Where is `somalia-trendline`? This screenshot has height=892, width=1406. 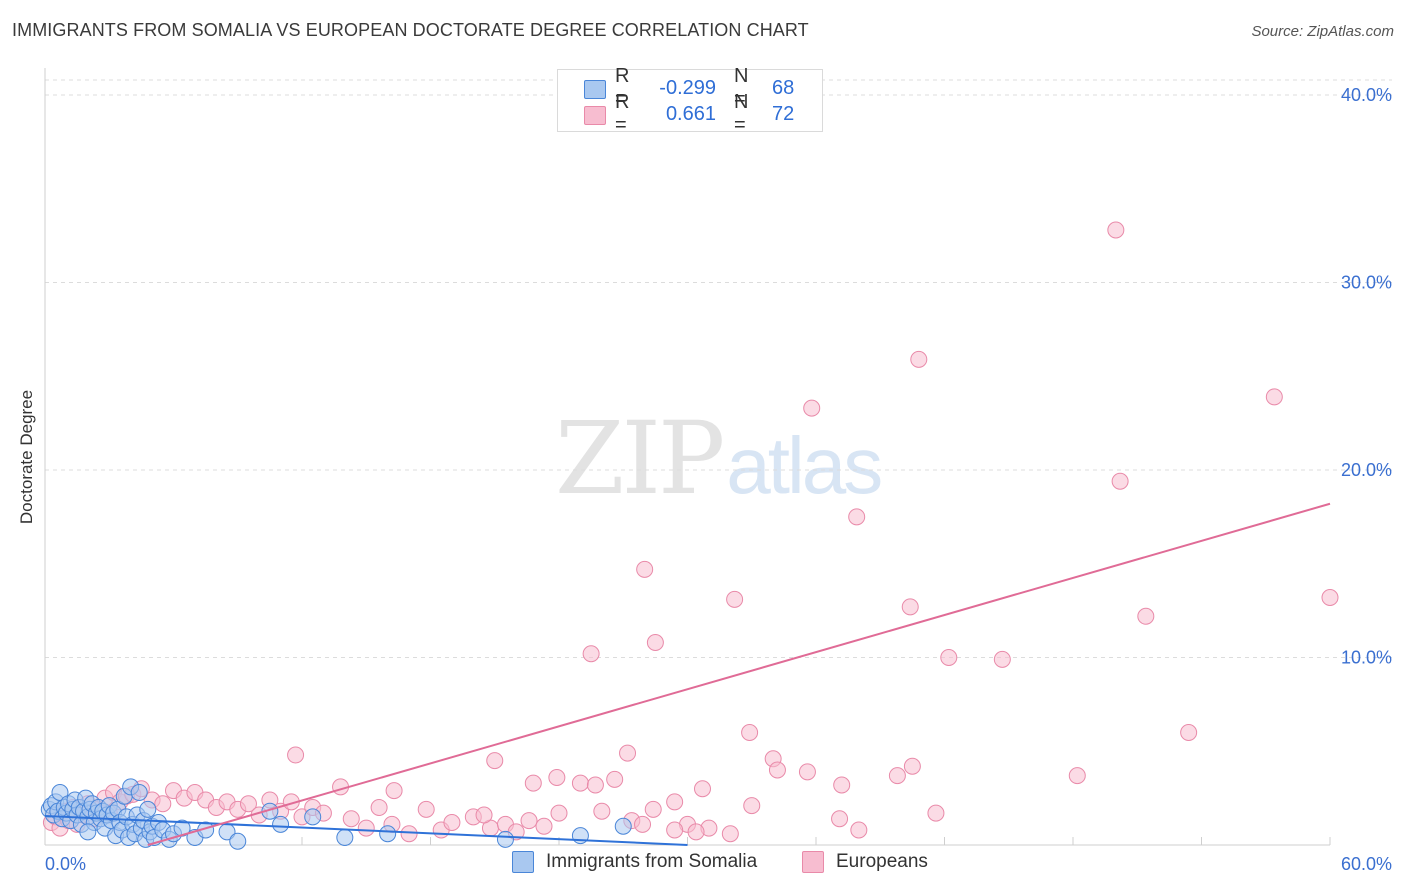
somalia-trendline is located at coordinates (366, 830).